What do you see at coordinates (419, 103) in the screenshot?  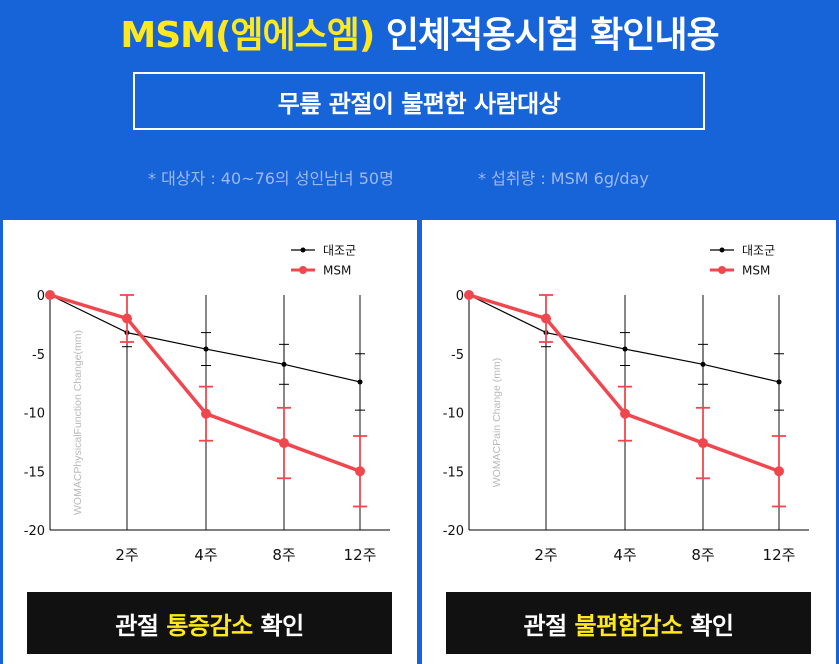 I see `subtitle-text: 무릎 관절이 불편한 사람대상` at bounding box center [419, 103].